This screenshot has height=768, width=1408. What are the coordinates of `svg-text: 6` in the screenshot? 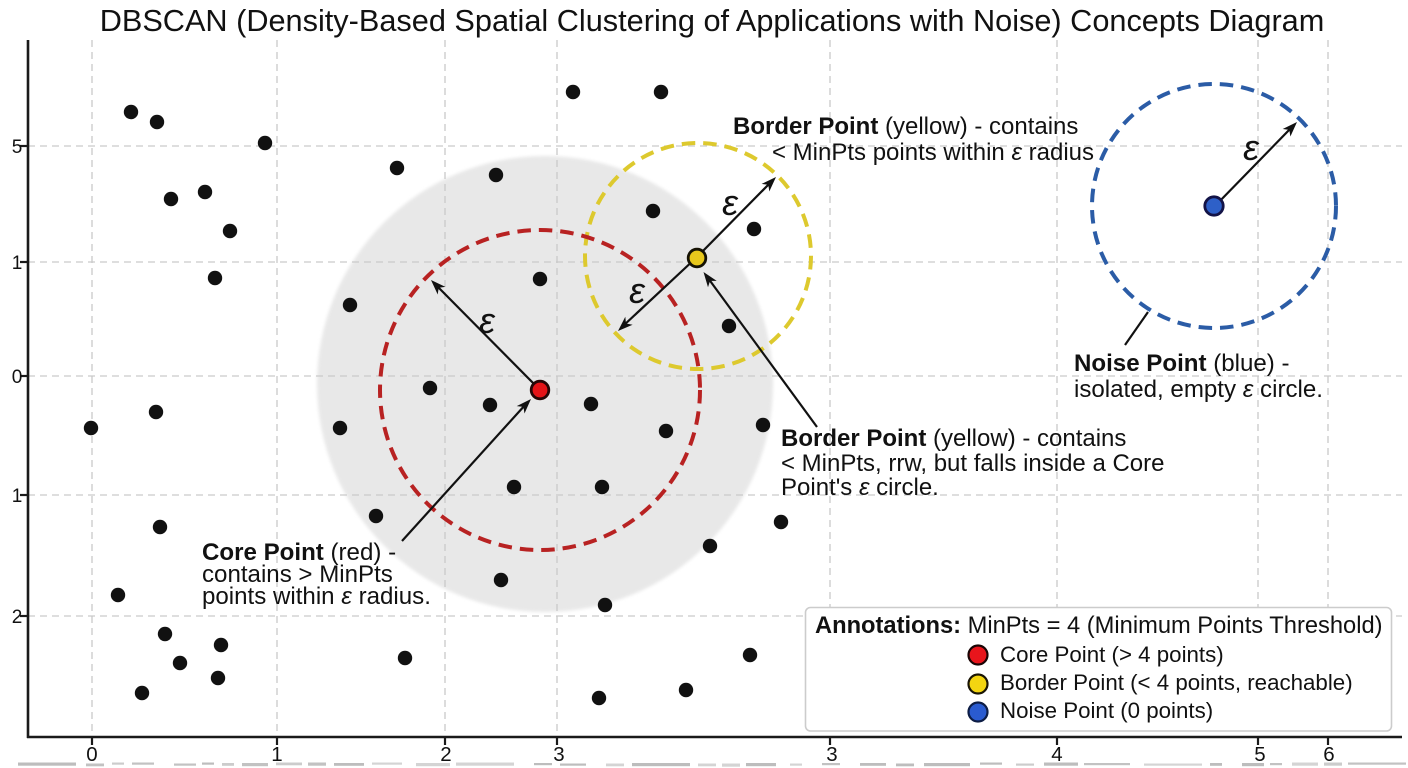 It's located at (1328, 754).